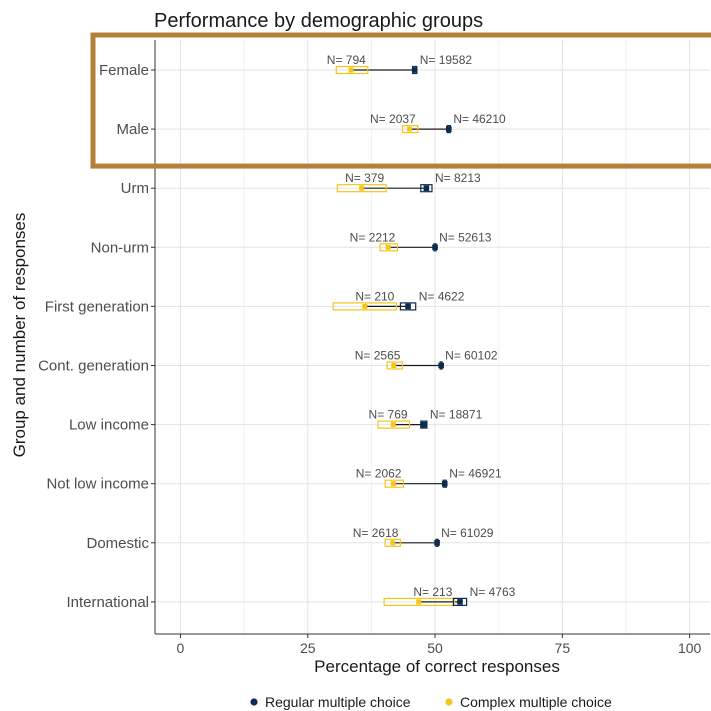 This screenshot has height=711, width=711. What do you see at coordinates (117, 543) in the screenshot?
I see `category-label: Domestic` at bounding box center [117, 543].